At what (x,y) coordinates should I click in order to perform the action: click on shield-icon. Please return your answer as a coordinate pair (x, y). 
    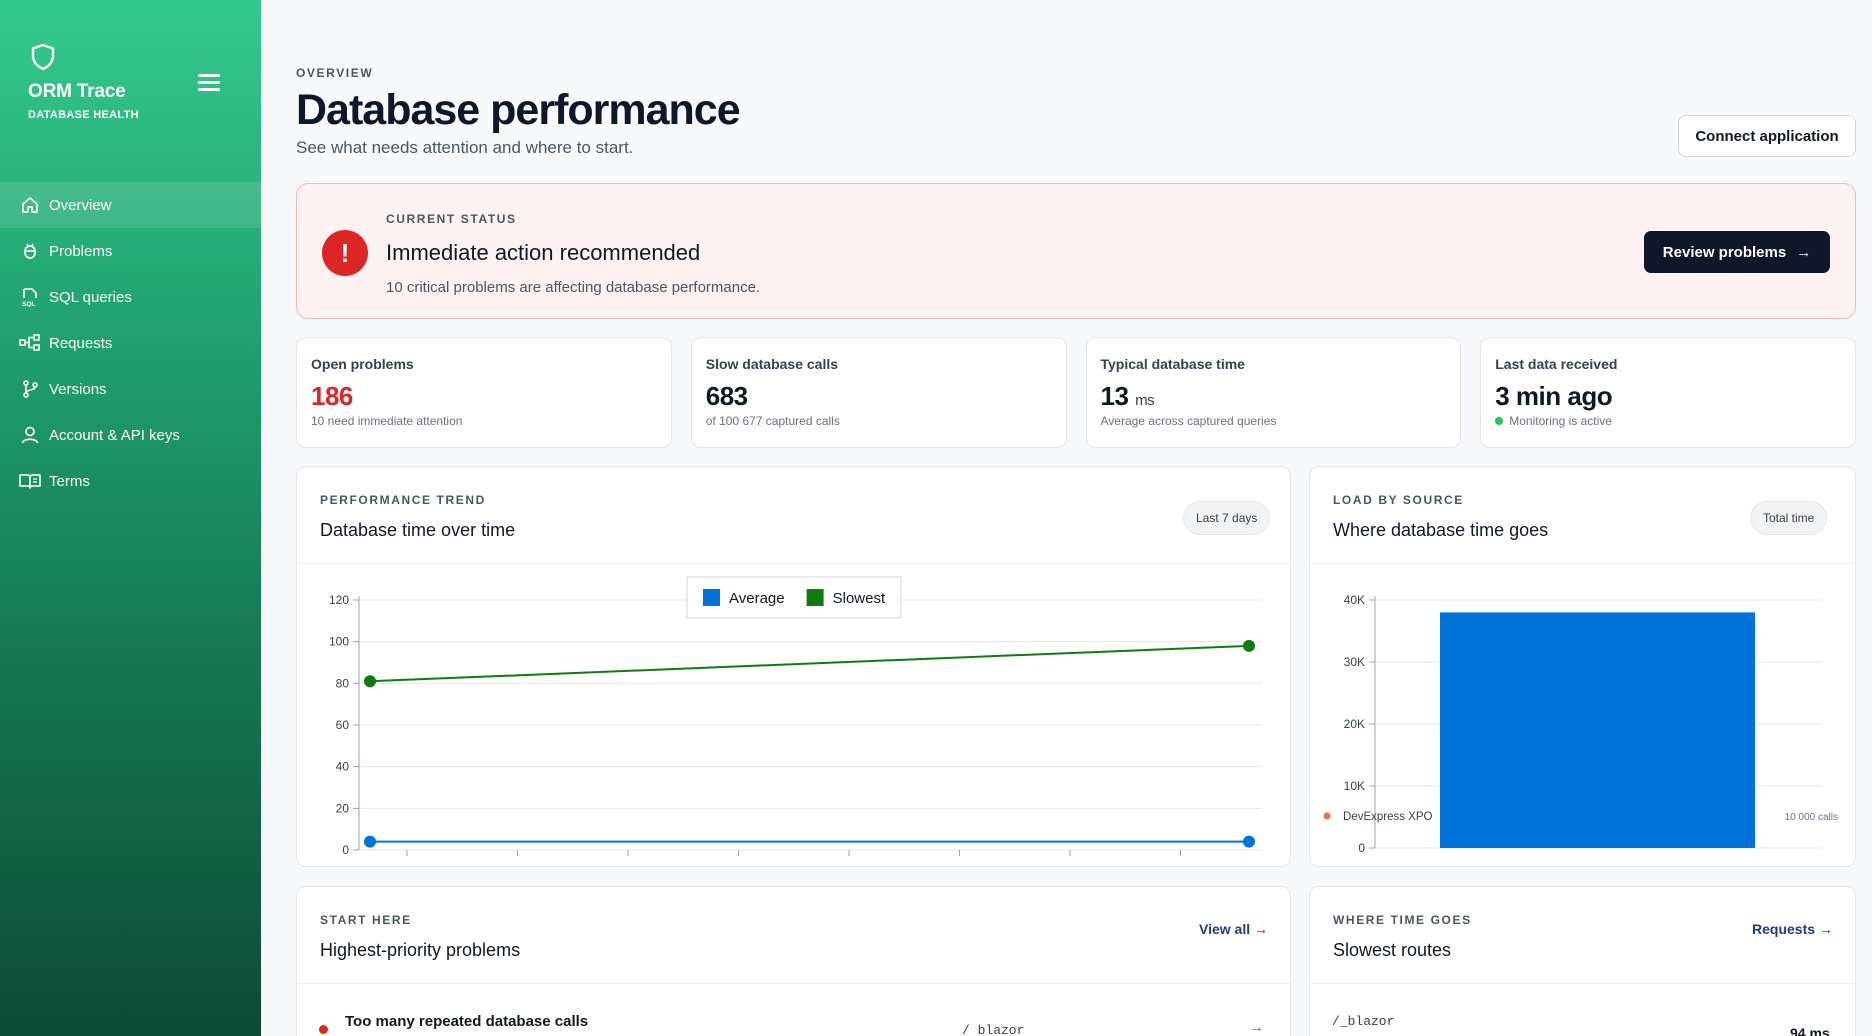
    Looking at the image, I should click on (43, 57).